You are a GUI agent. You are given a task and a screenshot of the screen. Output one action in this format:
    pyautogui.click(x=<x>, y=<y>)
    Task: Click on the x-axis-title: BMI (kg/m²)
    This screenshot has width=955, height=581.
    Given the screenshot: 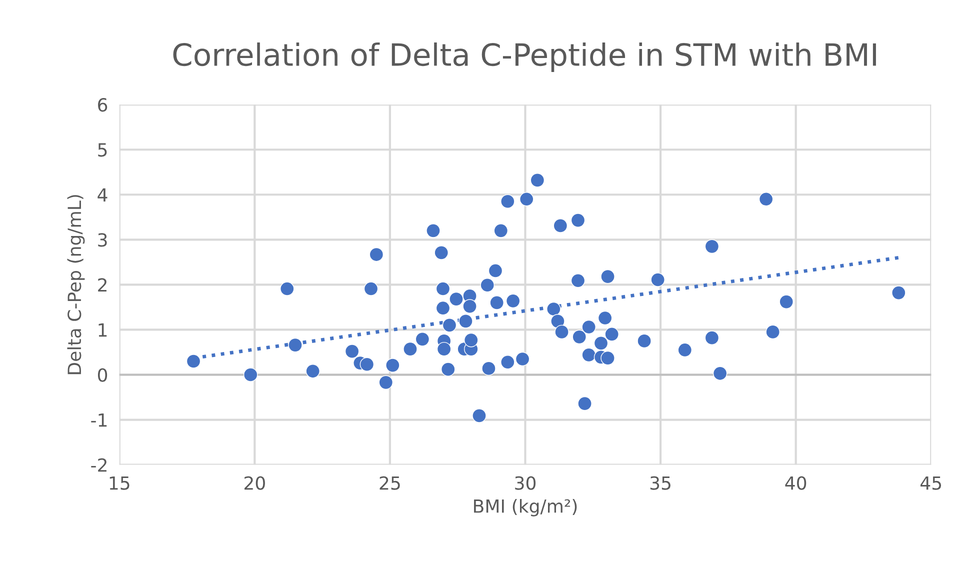 What is the action you would take?
    pyautogui.click(x=525, y=507)
    